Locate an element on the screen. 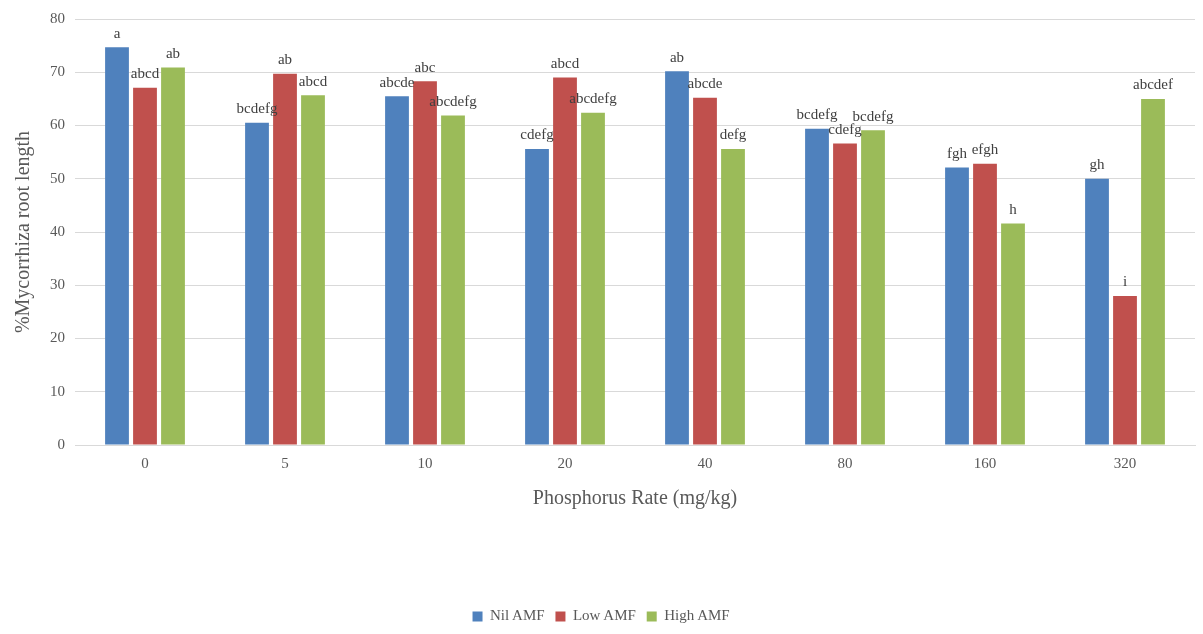 The height and width of the screenshot is (634, 1203). data-label: a is located at coordinates (117, 32).